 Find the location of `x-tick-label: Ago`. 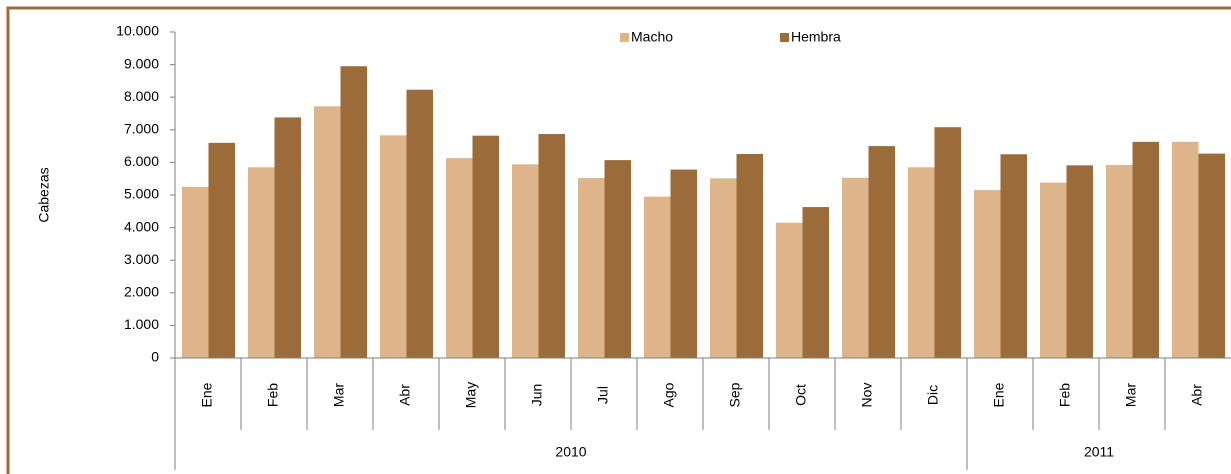

x-tick-label: Ago is located at coordinates (669, 394).